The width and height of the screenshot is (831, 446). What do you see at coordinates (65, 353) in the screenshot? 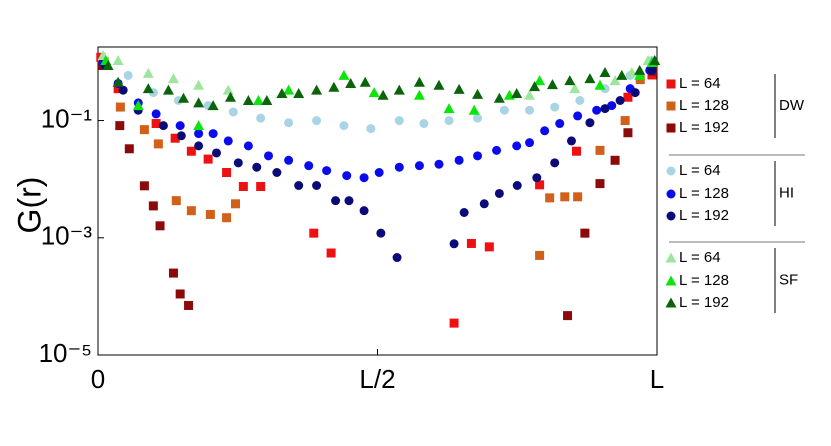
I see `y-tick-label: 10⁻⁵` at bounding box center [65, 353].